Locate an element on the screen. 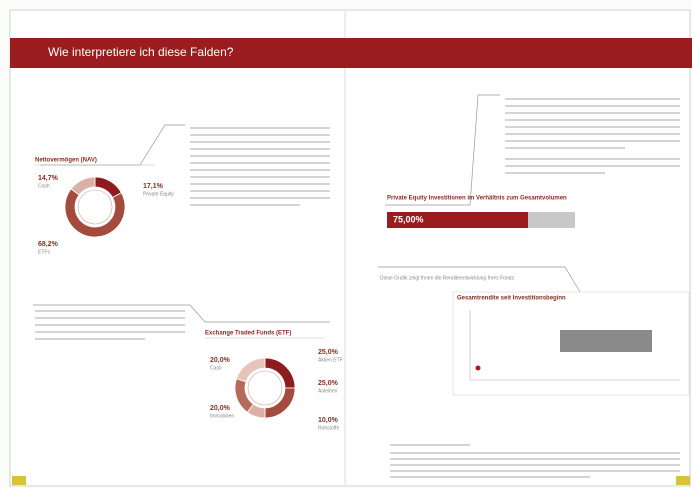 This screenshot has width=692, height=488. header-band is located at coordinates (351, 53).